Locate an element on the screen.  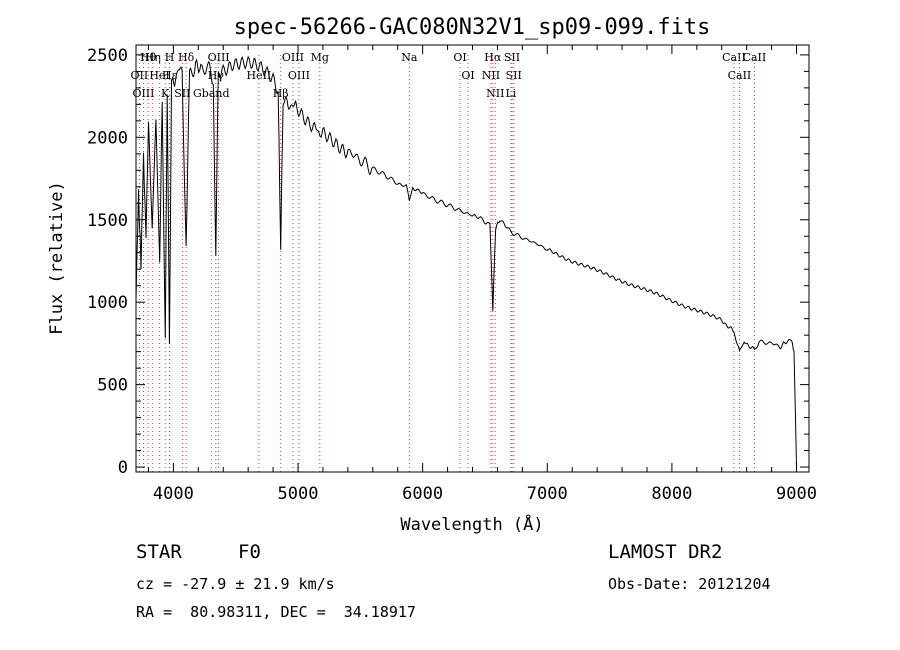
marker-label: Na is located at coordinates (409, 57).